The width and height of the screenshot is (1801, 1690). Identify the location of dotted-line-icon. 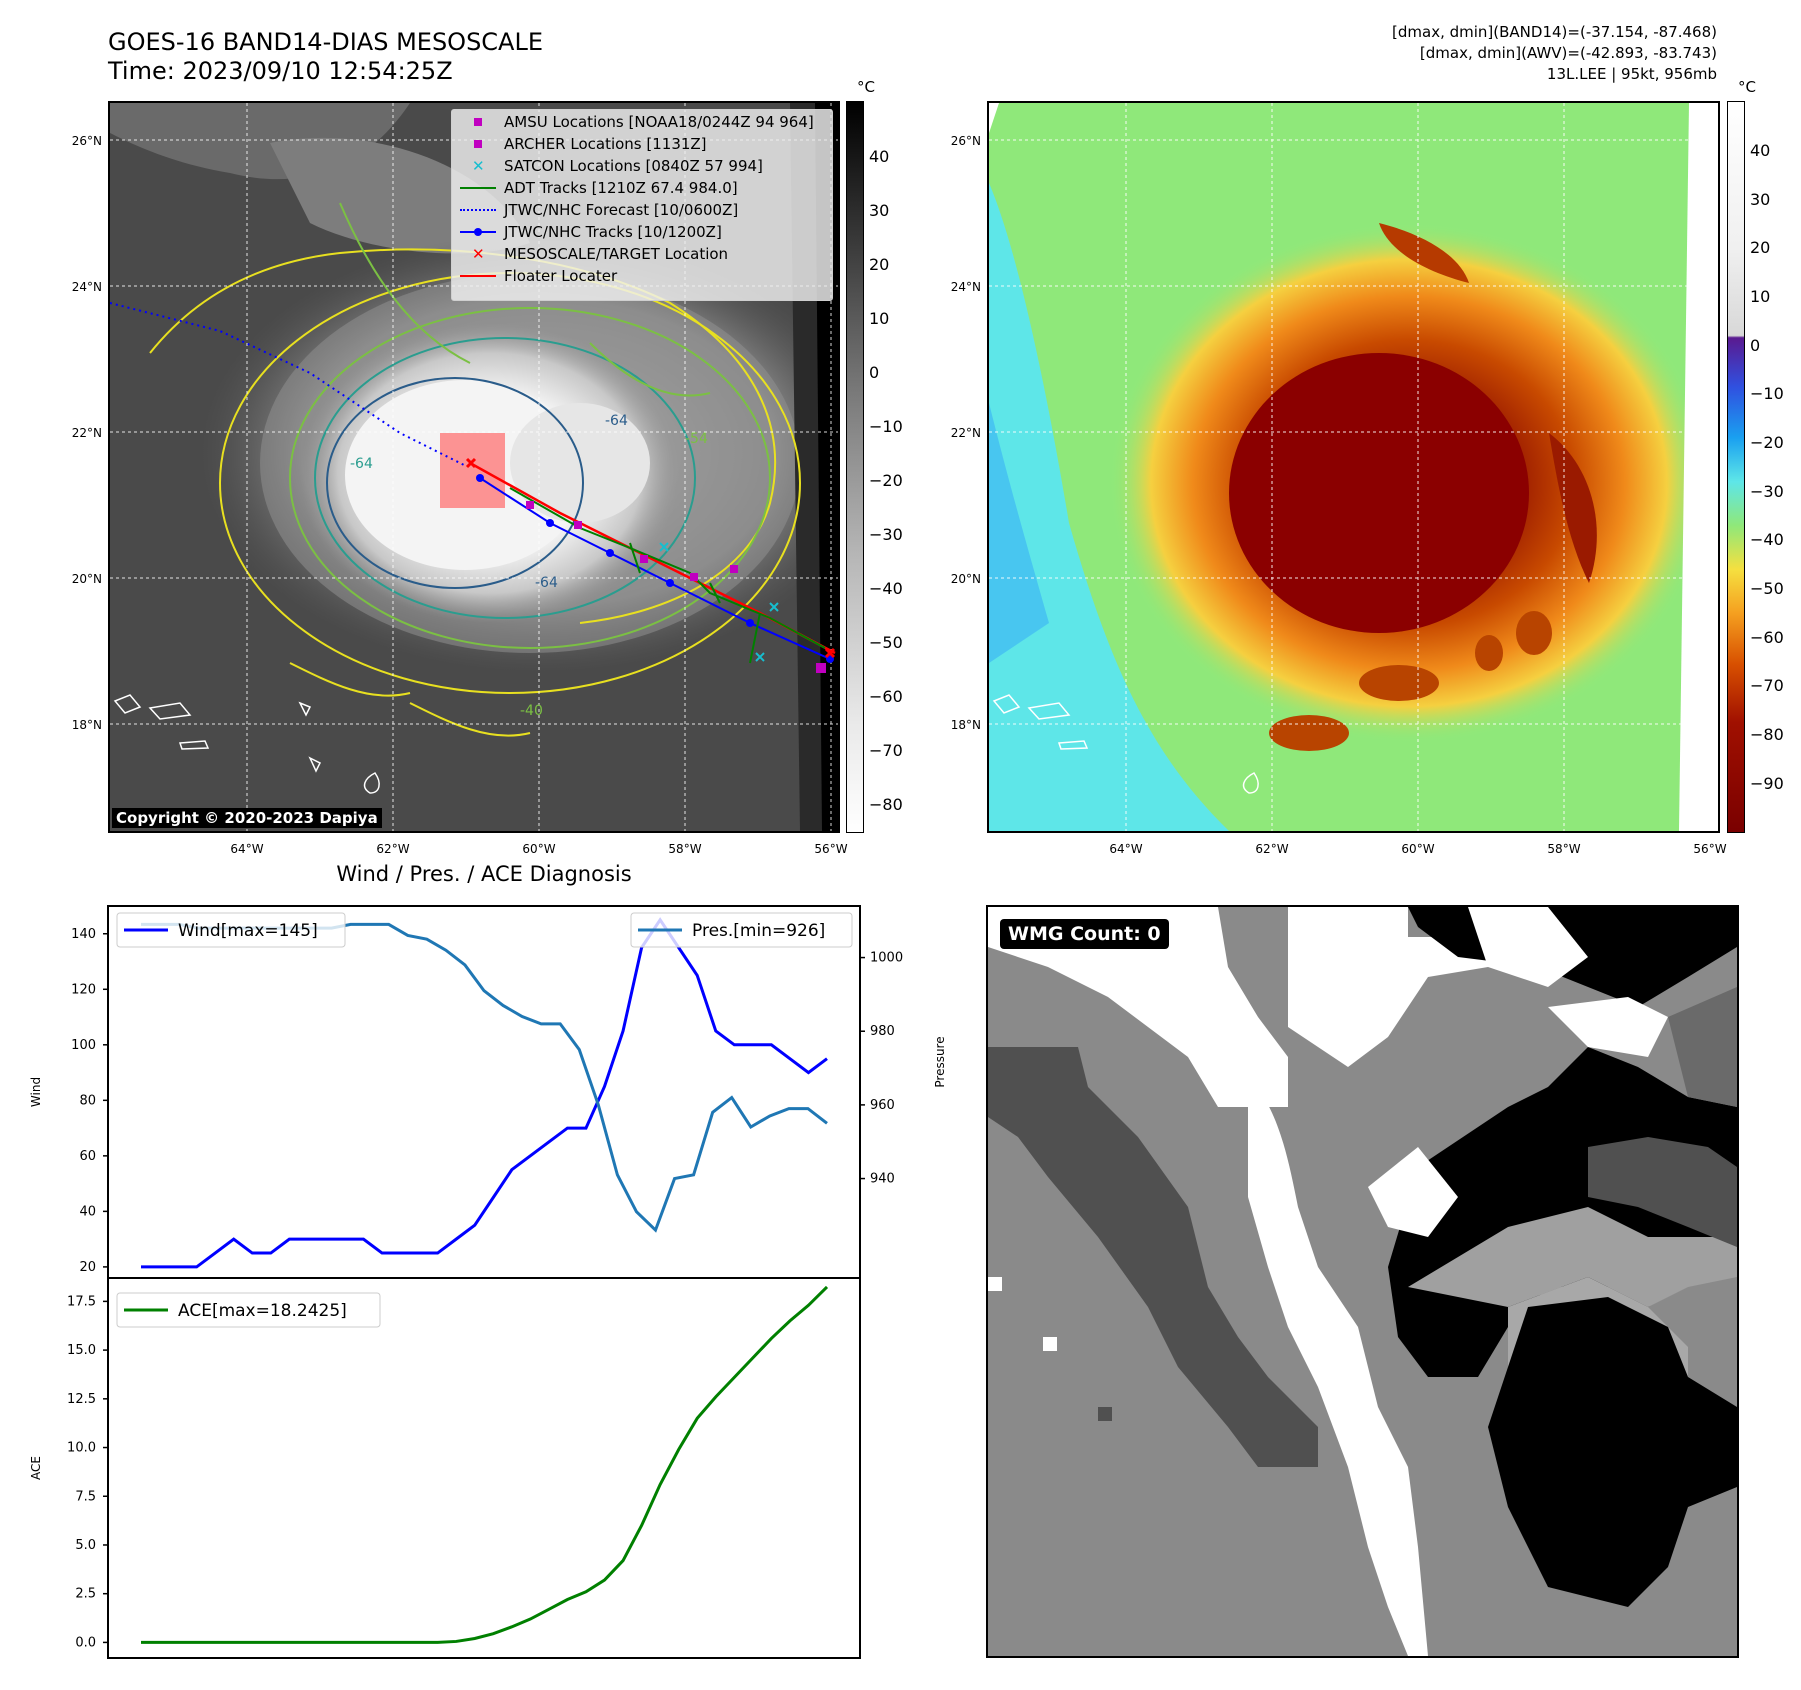
(478, 210).